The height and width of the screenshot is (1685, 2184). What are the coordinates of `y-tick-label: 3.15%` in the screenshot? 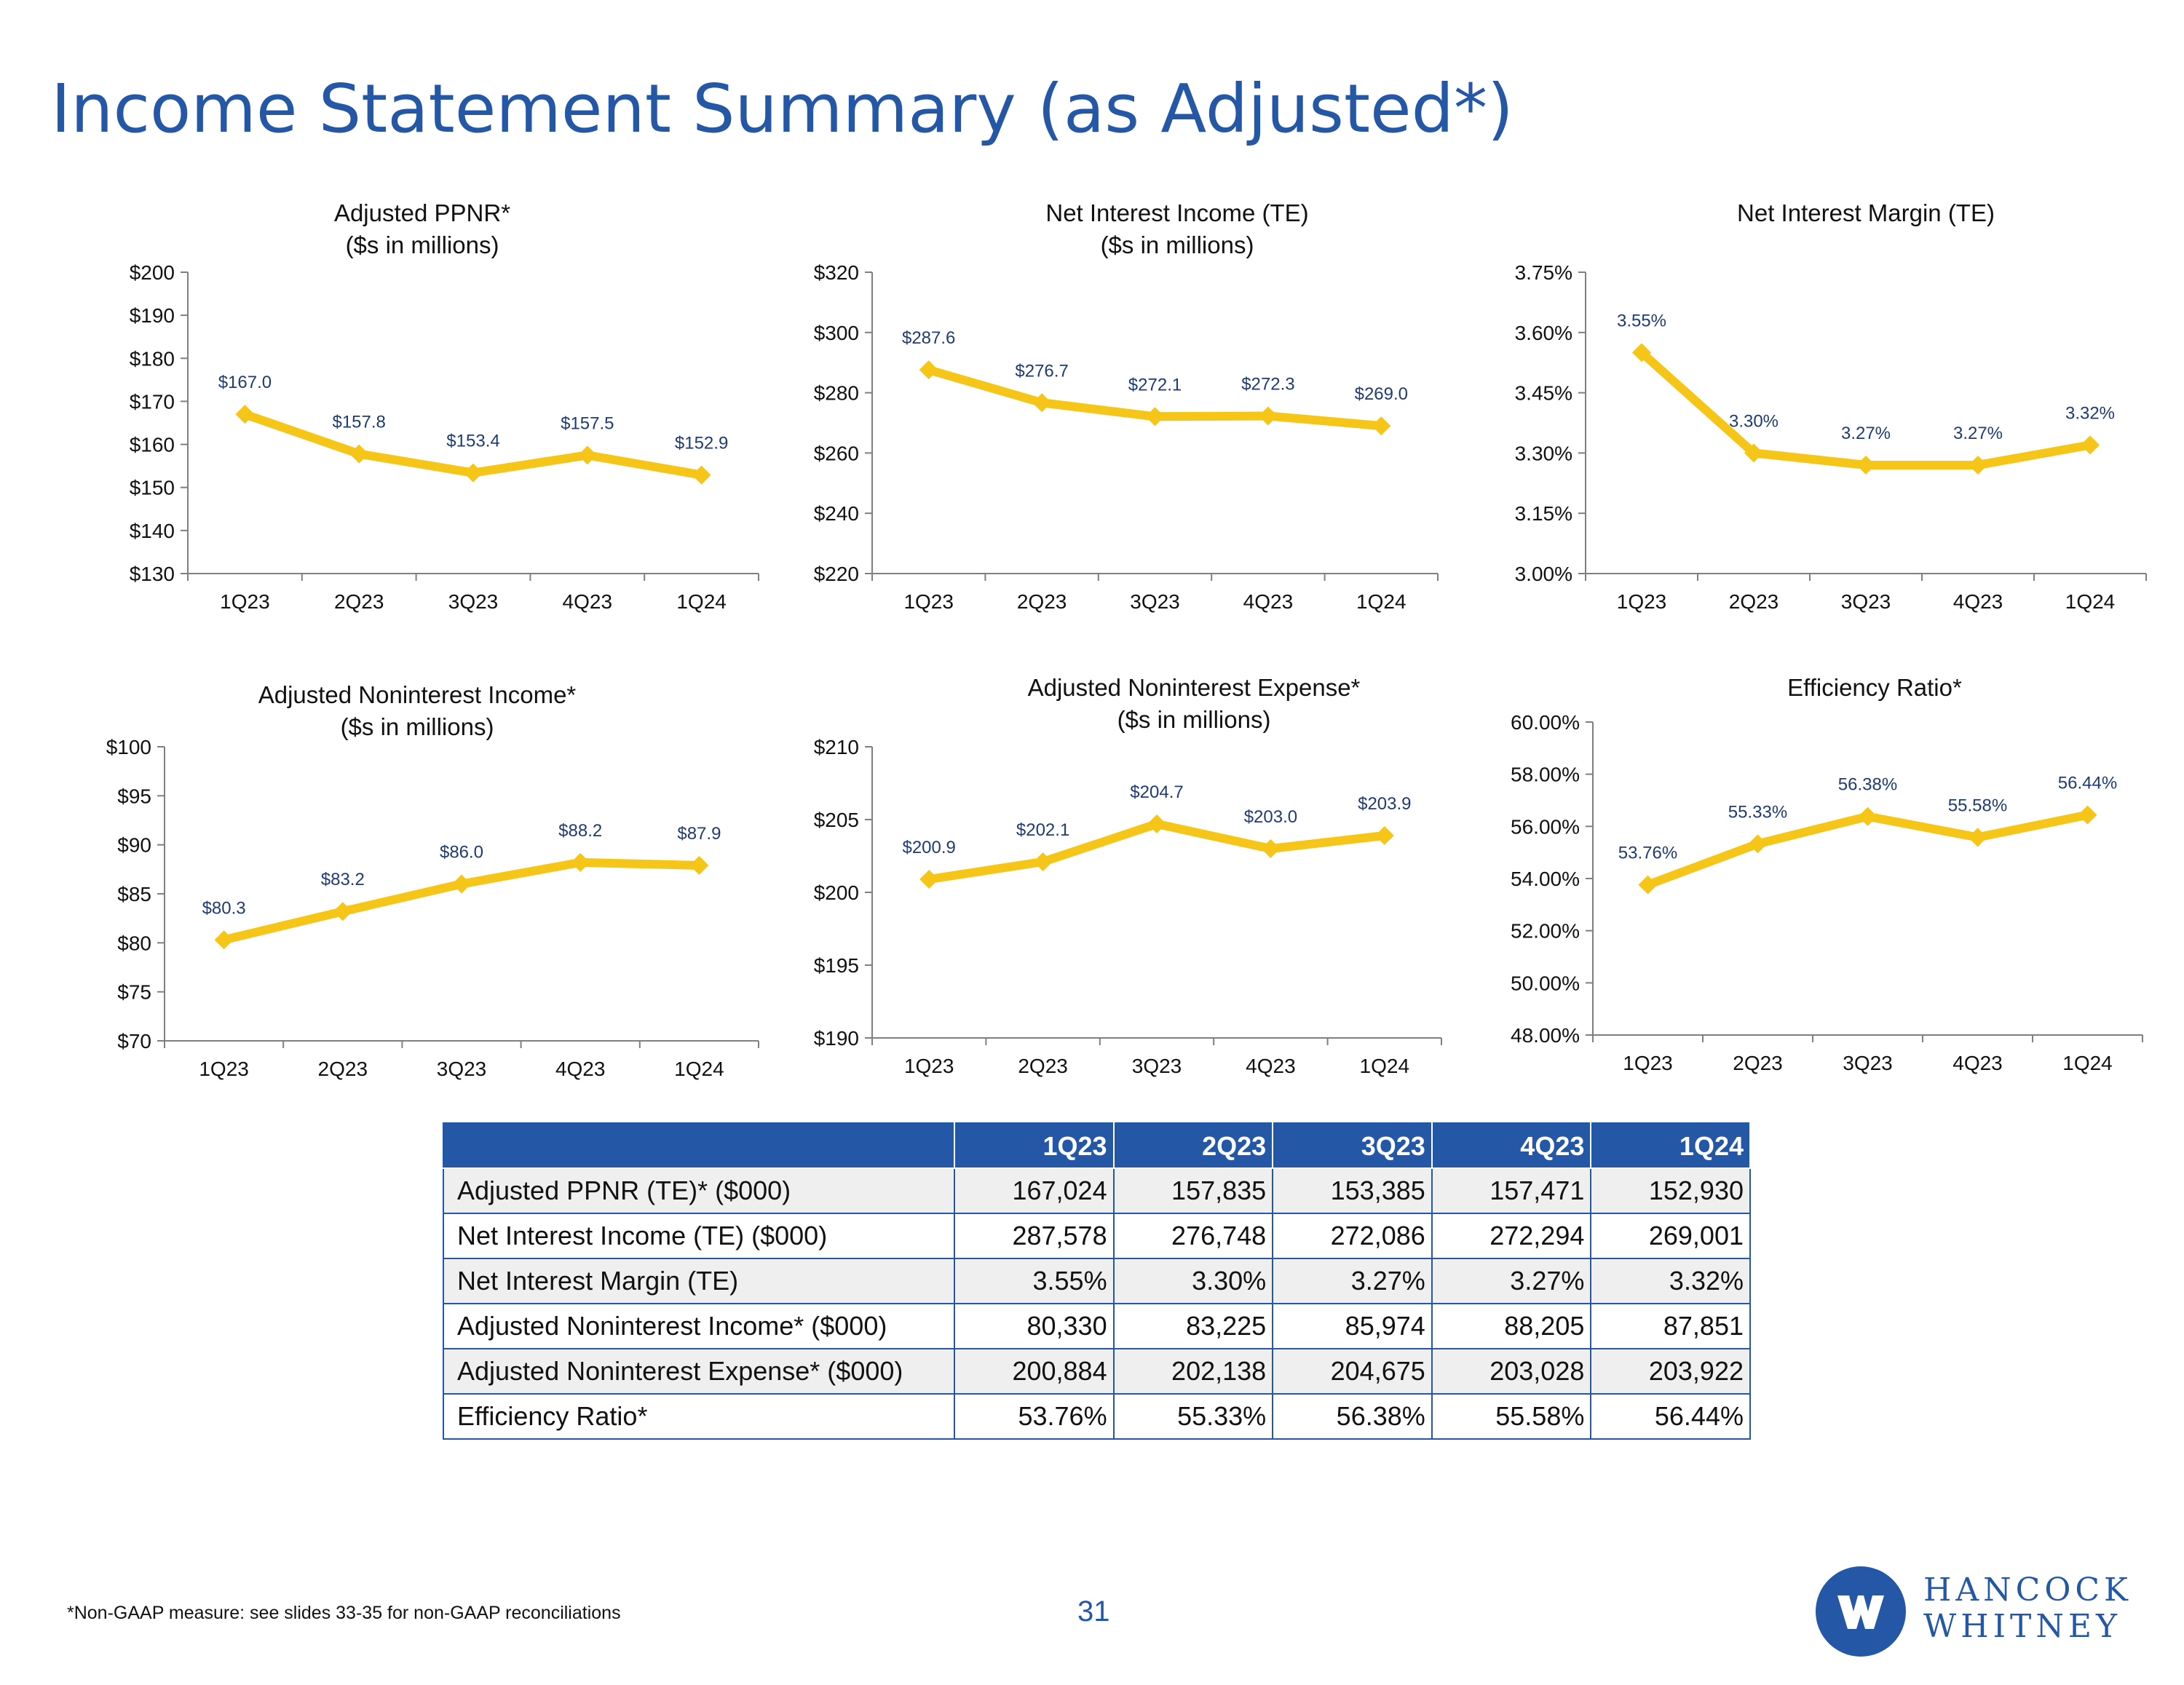 It's located at (1543, 513).